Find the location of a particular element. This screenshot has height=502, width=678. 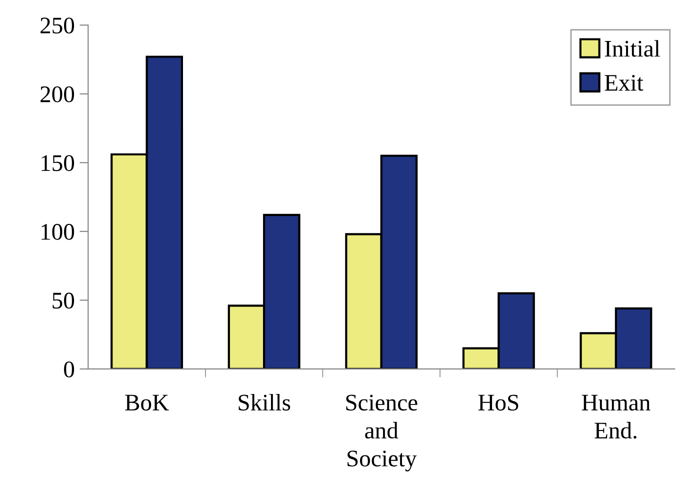

y-tick-label: 50 is located at coordinates (63, 300).